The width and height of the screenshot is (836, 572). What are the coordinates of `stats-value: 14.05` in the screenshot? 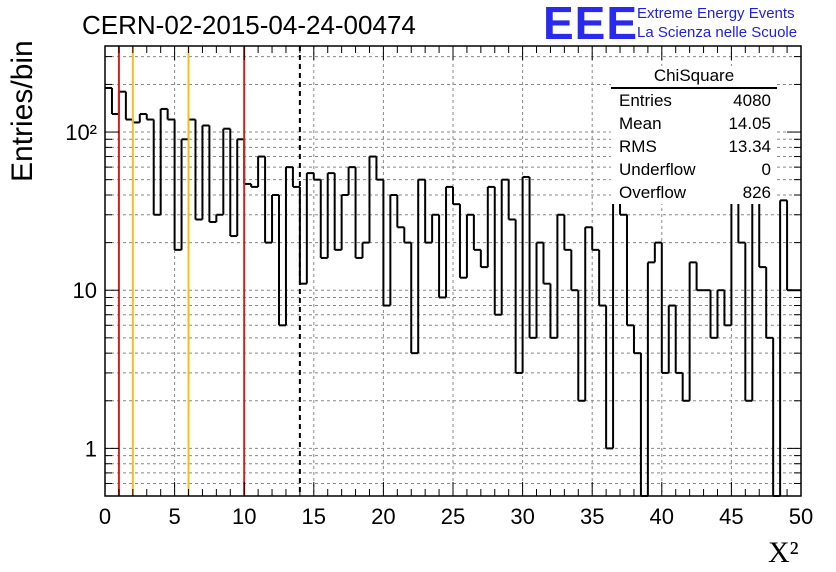 It's located at (749, 123).